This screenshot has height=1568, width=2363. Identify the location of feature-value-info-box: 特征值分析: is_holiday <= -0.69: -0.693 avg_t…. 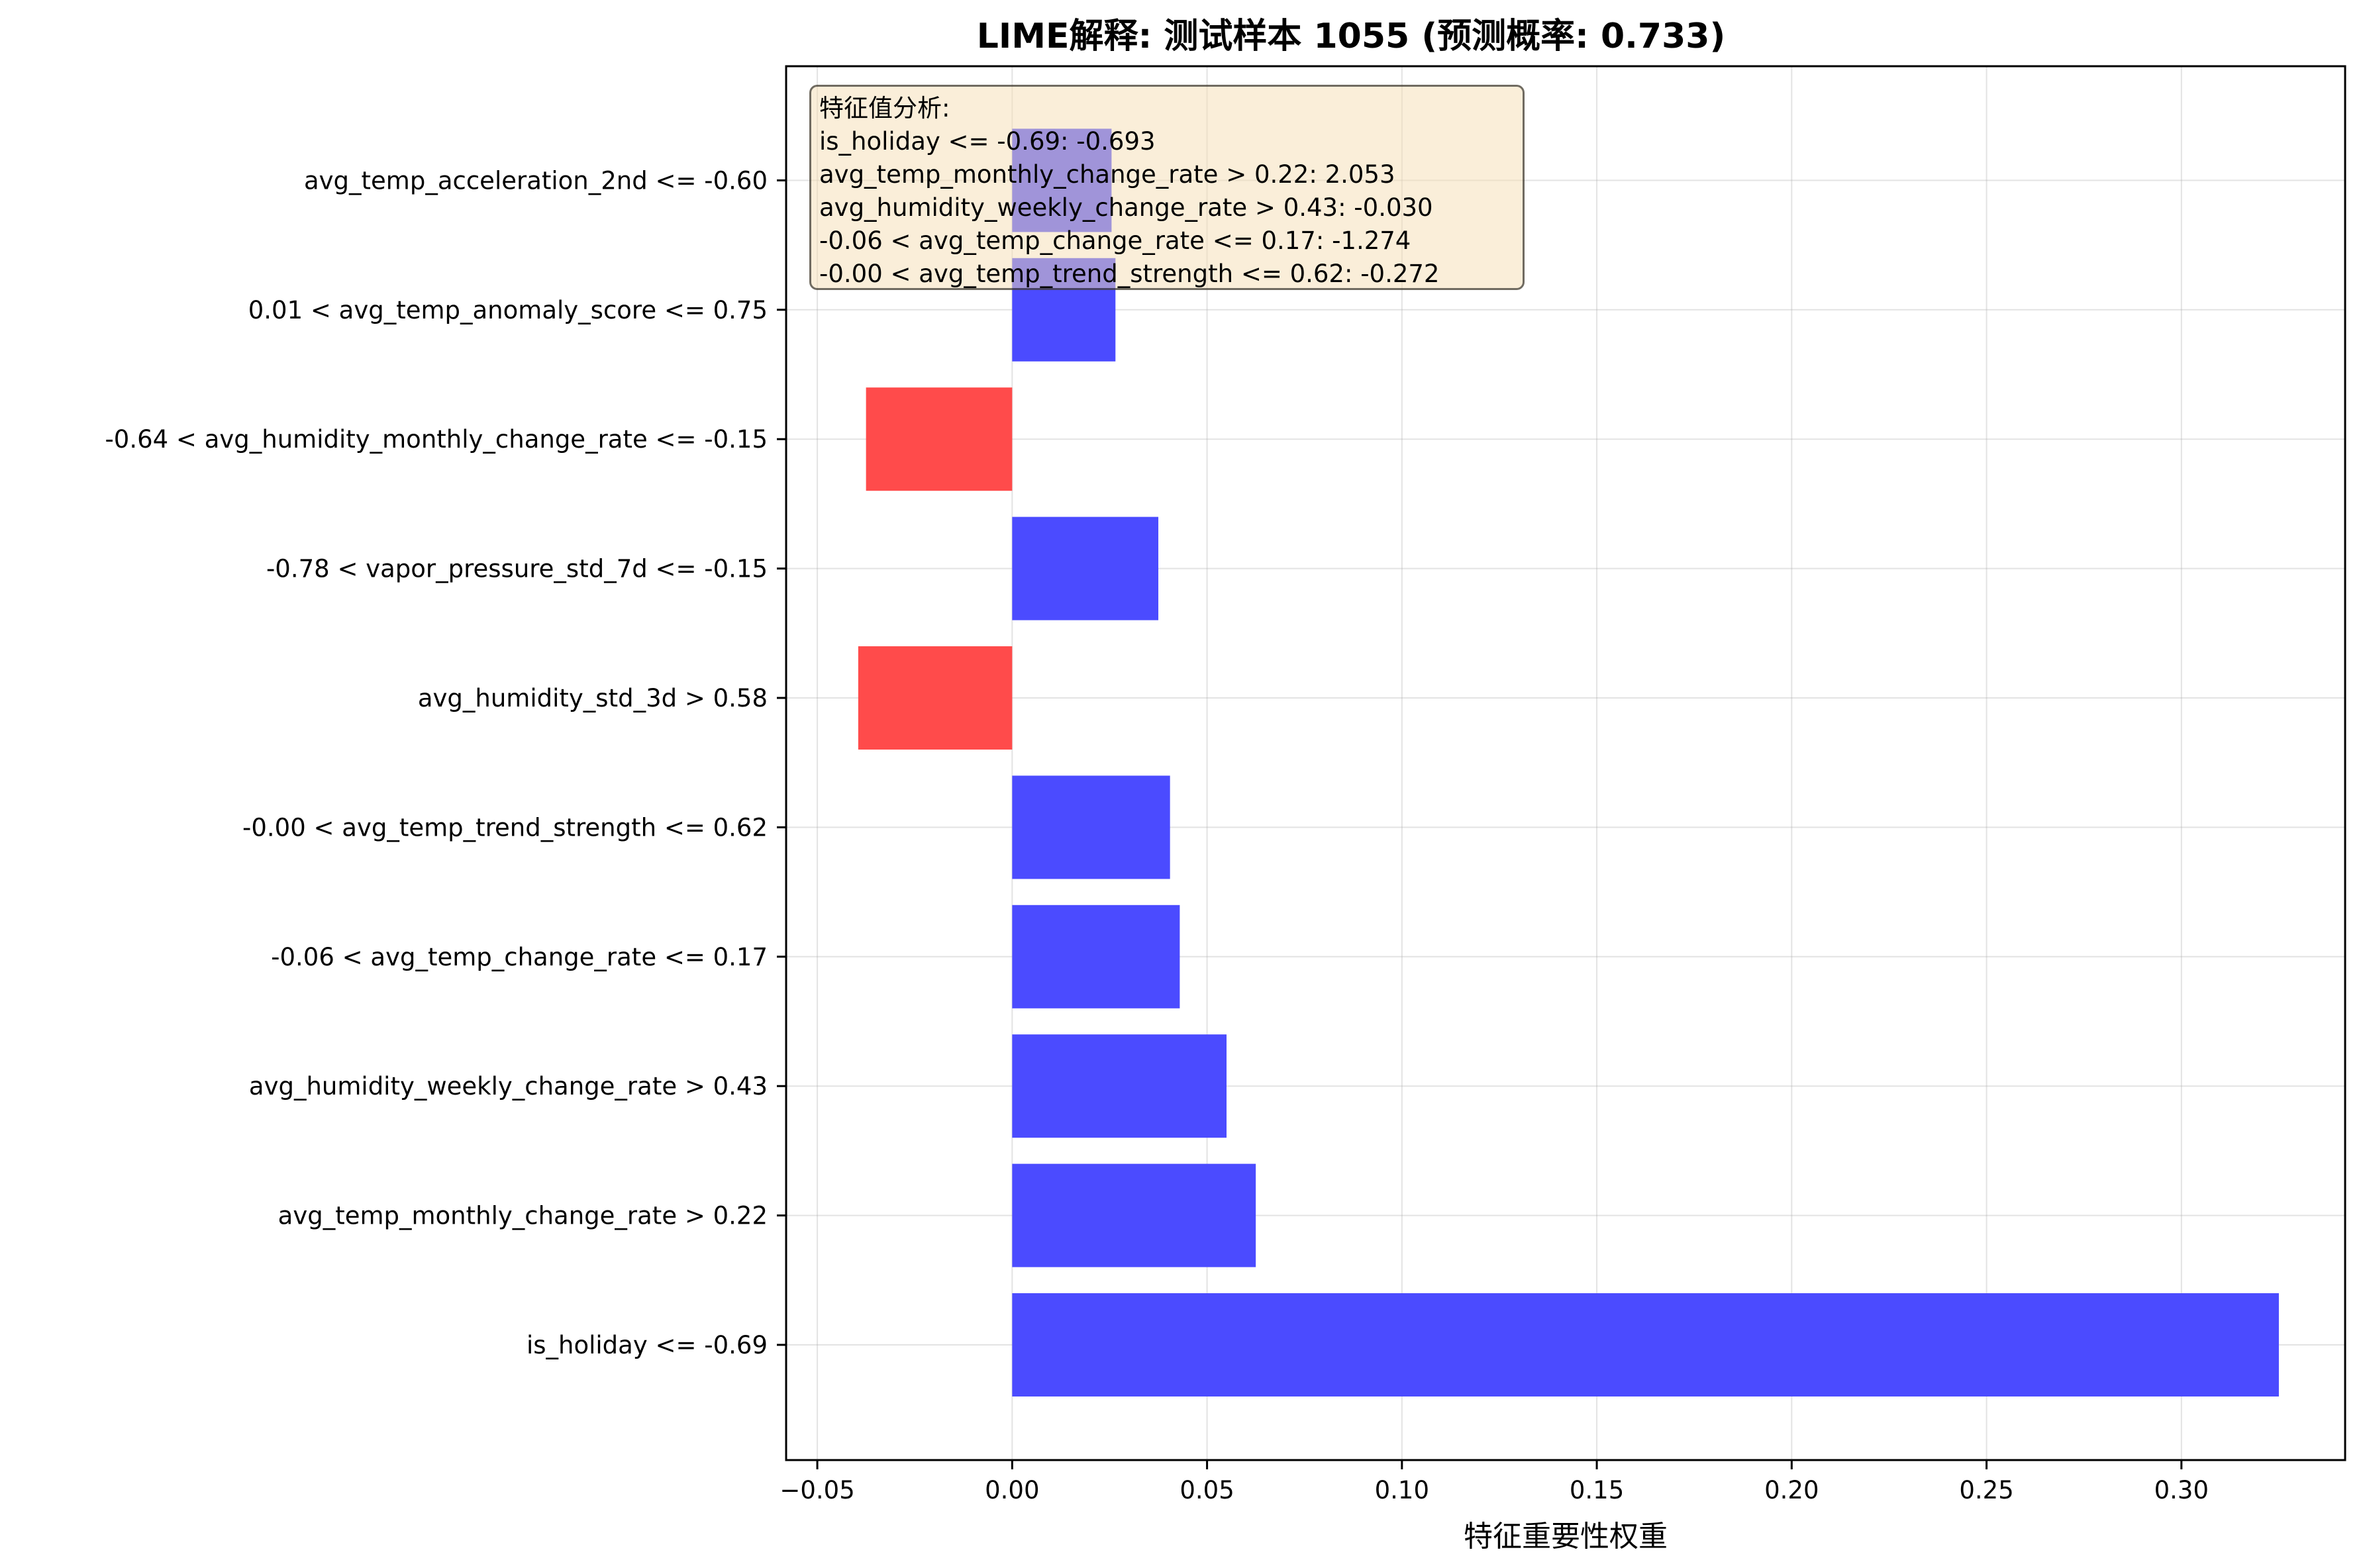
(1167, 187).